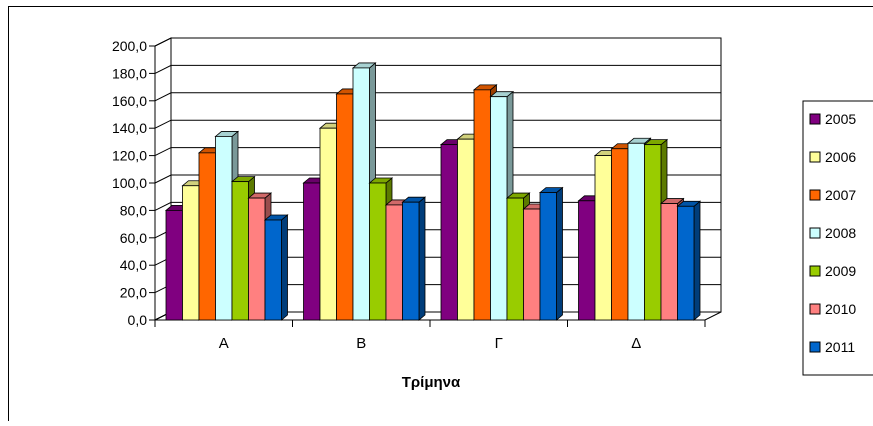 The height and width of the screenshot is (426, 873). What do you see at coordinates (840, 195) in the screenshot?
I see `legend-label: 2007` at bounding box center [840, 195].